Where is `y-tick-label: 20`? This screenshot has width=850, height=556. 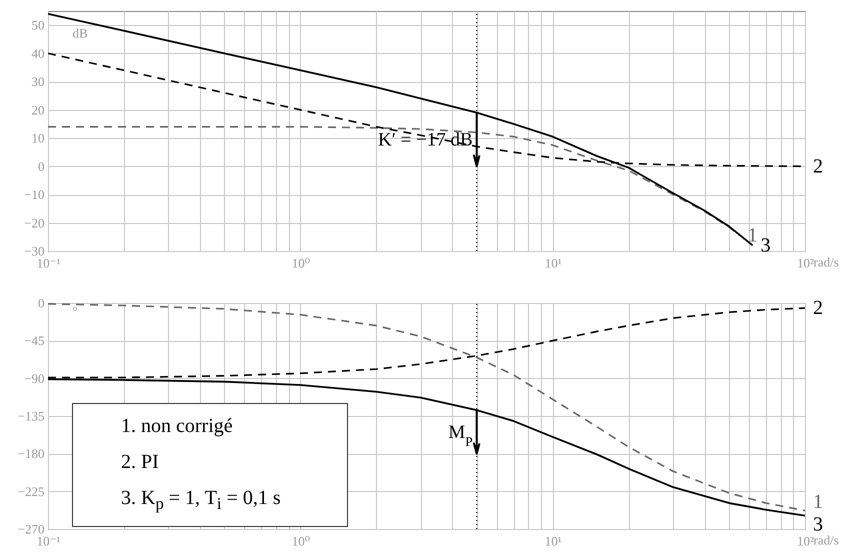 y-tick-label: 20 is located at coordinates (38, 110).